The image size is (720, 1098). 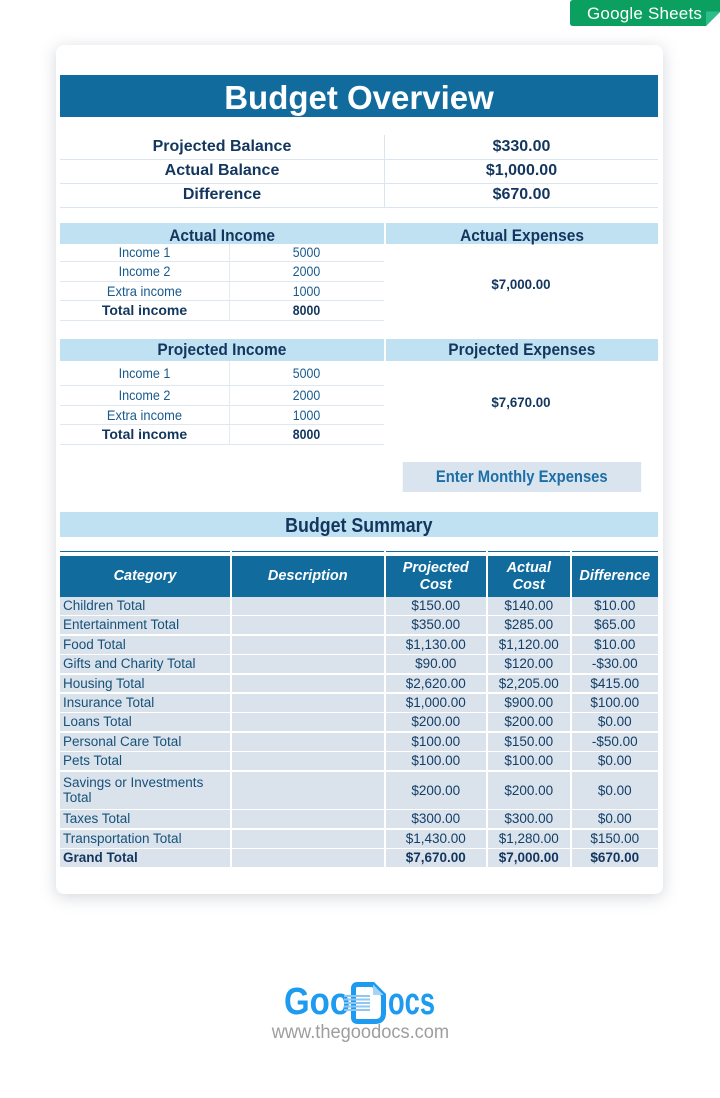 What do you see at coordinates (317, 1002) in the screenshot?
I see `svg-text: Goo` at bounding box center [317, 1002].